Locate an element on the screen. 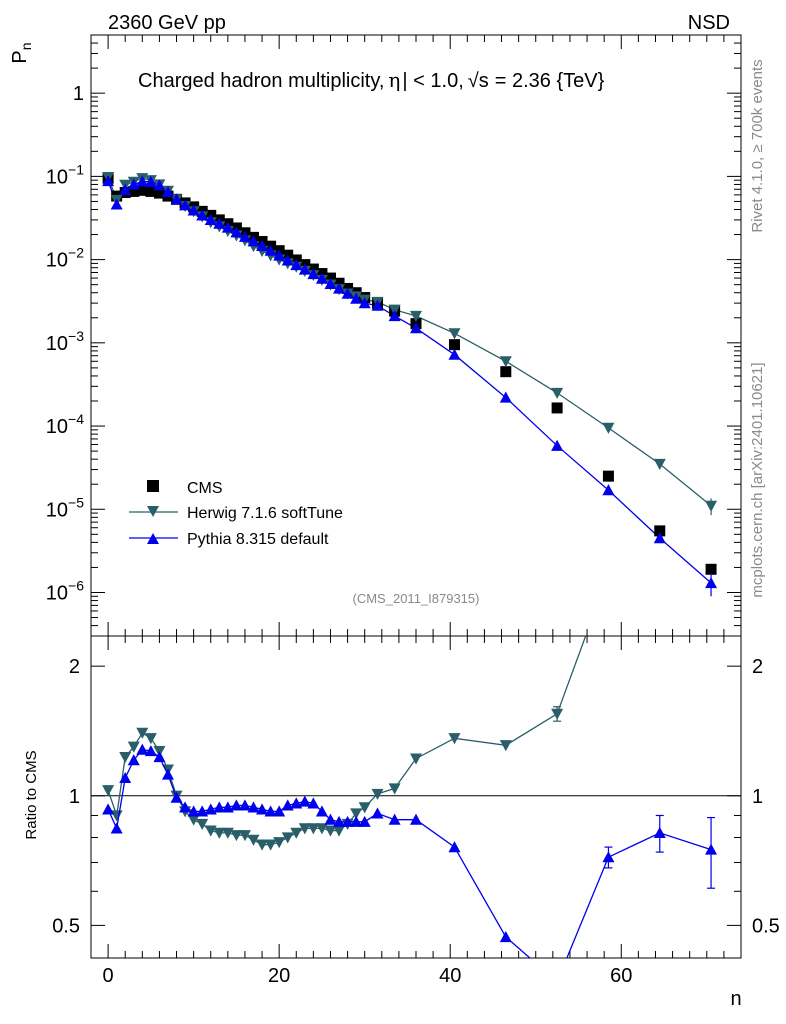  main-y-tick-exponent: −6 is located at coordinates (76, 585).